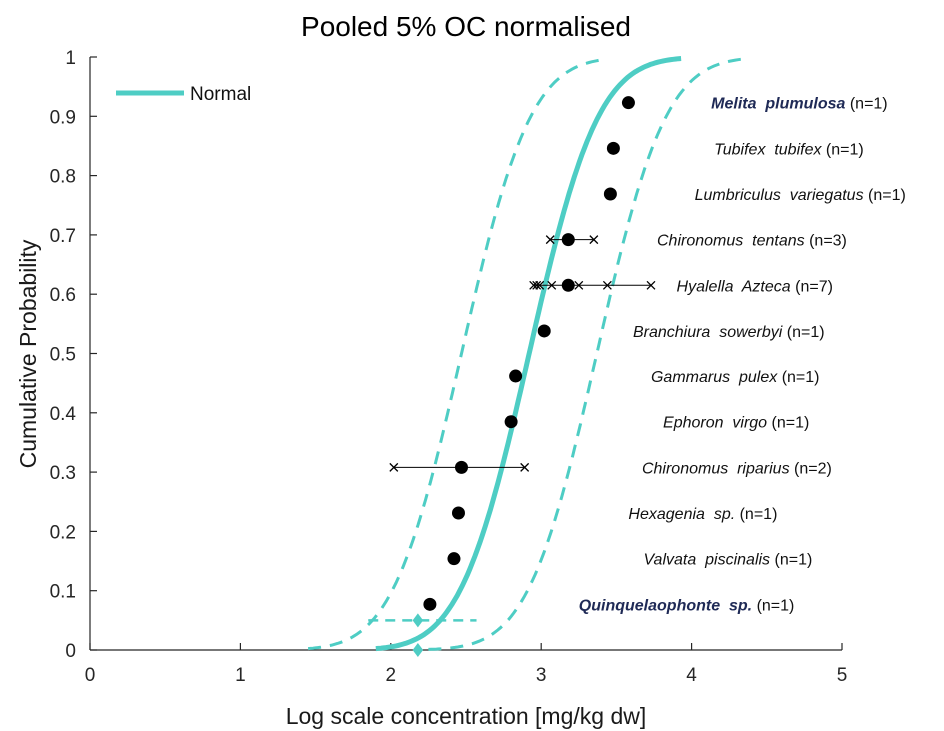 Image resolution: width=944 pixels, height=731 pixels. I want to click on x-tick-label: 2, so click(391, 675).